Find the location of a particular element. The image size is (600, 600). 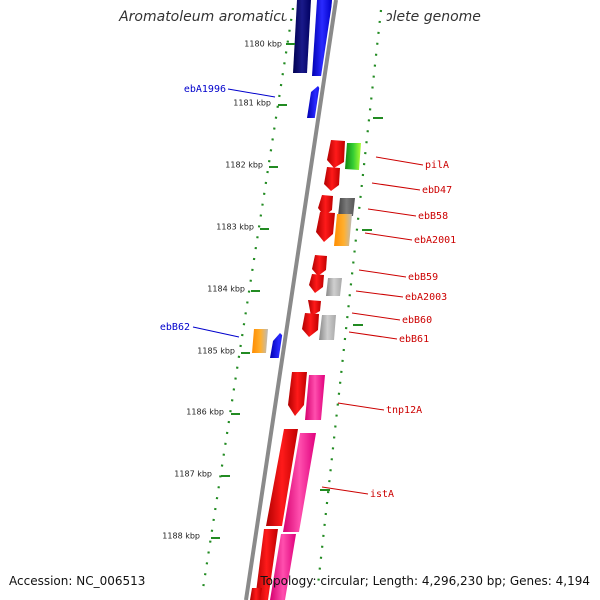

gene-ebB61 is located at coordinates (327, 327).